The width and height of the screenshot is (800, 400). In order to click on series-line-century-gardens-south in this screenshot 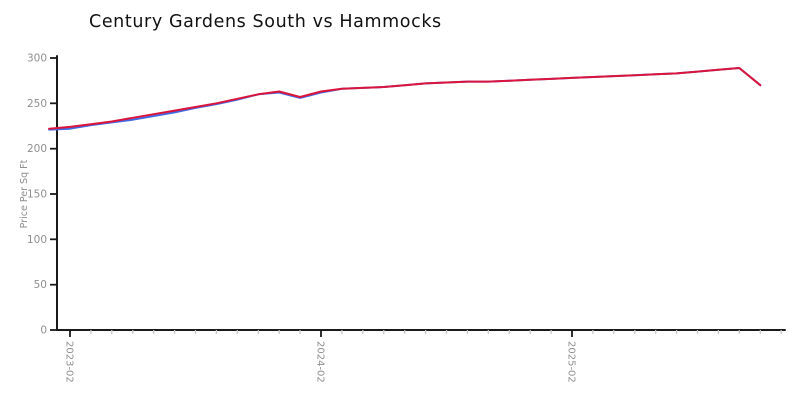, I will do `click(405, 99)`.